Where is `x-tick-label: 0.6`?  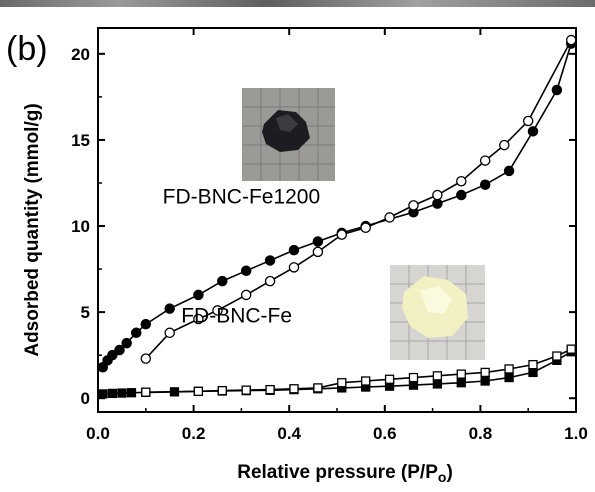 x-tick-label: 0.6 is located at coordinates (385, 433).